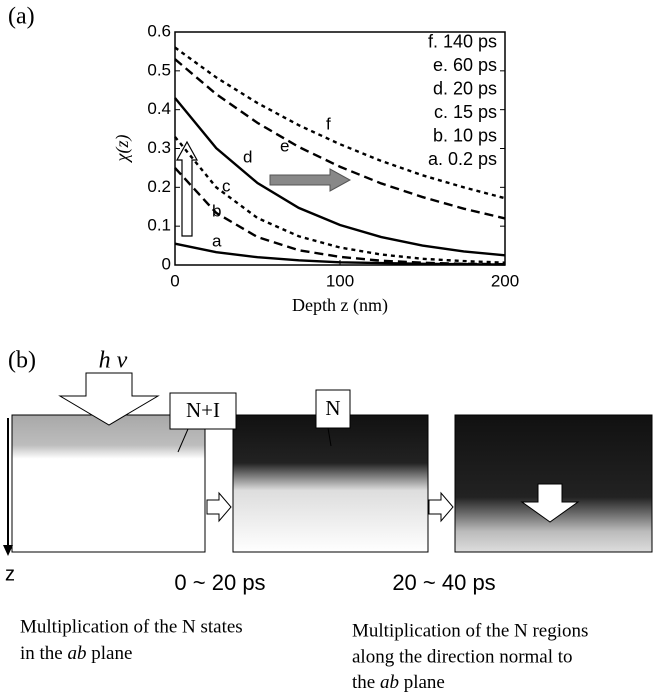  Describe the element at coordinates (340, 305) in the screenshot. I see `x-axis-label: Depth z (nm)` at that location.